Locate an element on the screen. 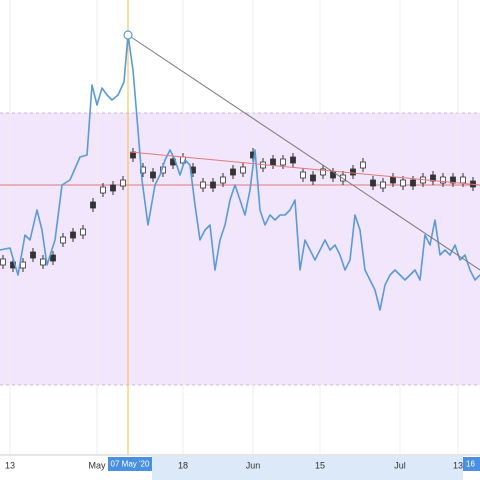 Image resolution: width=480 pixels, height=480 pixels. crosshair-label: 07 May '20 is located at coordinates (130, 464).